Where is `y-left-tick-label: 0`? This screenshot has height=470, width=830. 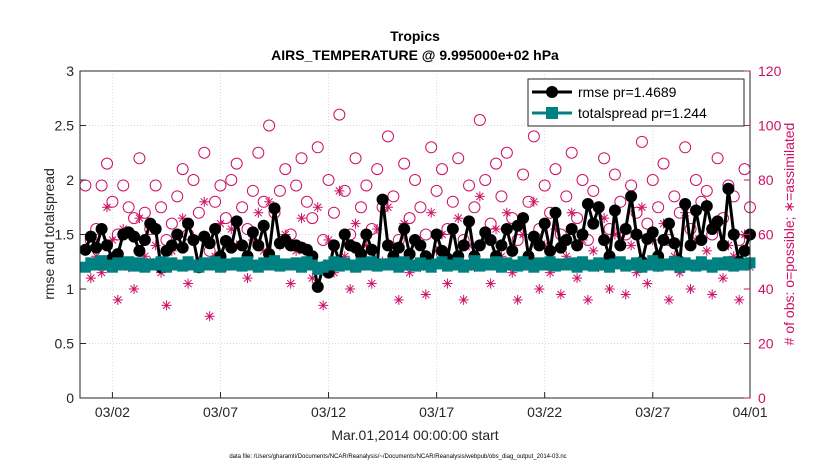 y-left-tick-label: 0 is located at coordinates (70, 398).